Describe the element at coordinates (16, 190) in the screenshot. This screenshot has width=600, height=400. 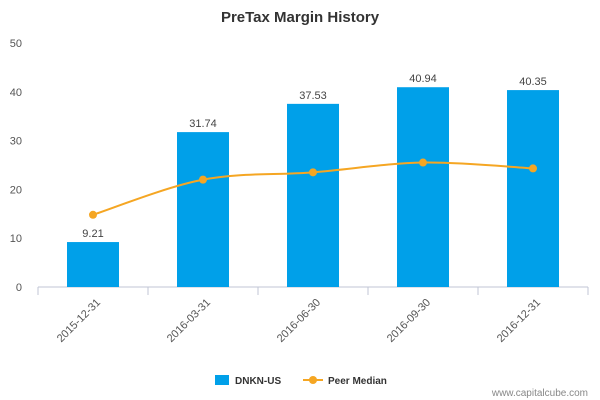
I see `y-tick-label: 20` at that location.